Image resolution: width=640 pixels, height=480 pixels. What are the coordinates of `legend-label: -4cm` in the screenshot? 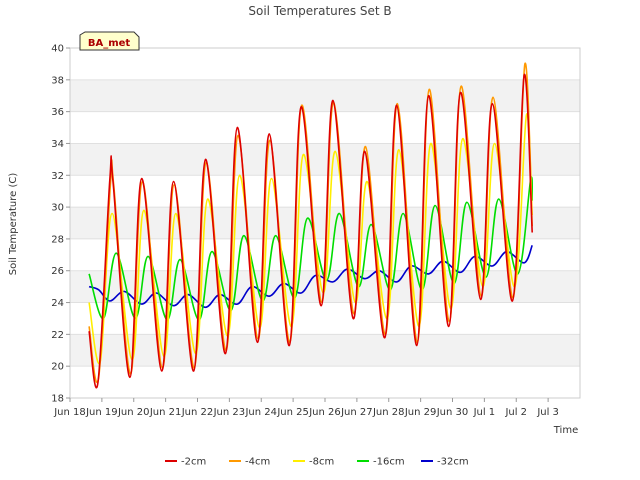 It's located at (257, 462).